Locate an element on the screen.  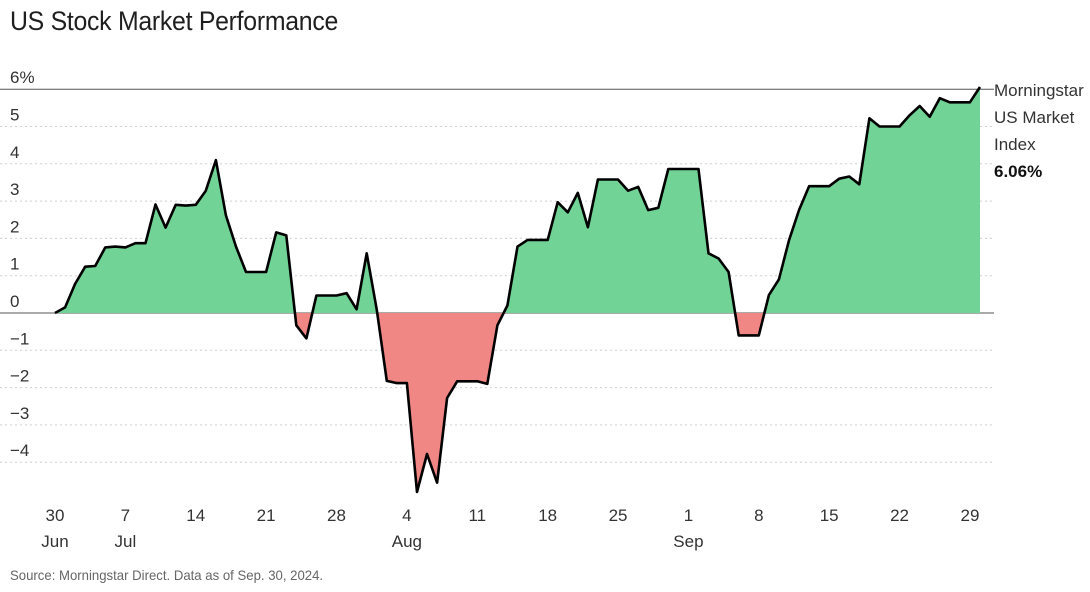
x-tick-label: 15 is located at coordinates (829, 515).